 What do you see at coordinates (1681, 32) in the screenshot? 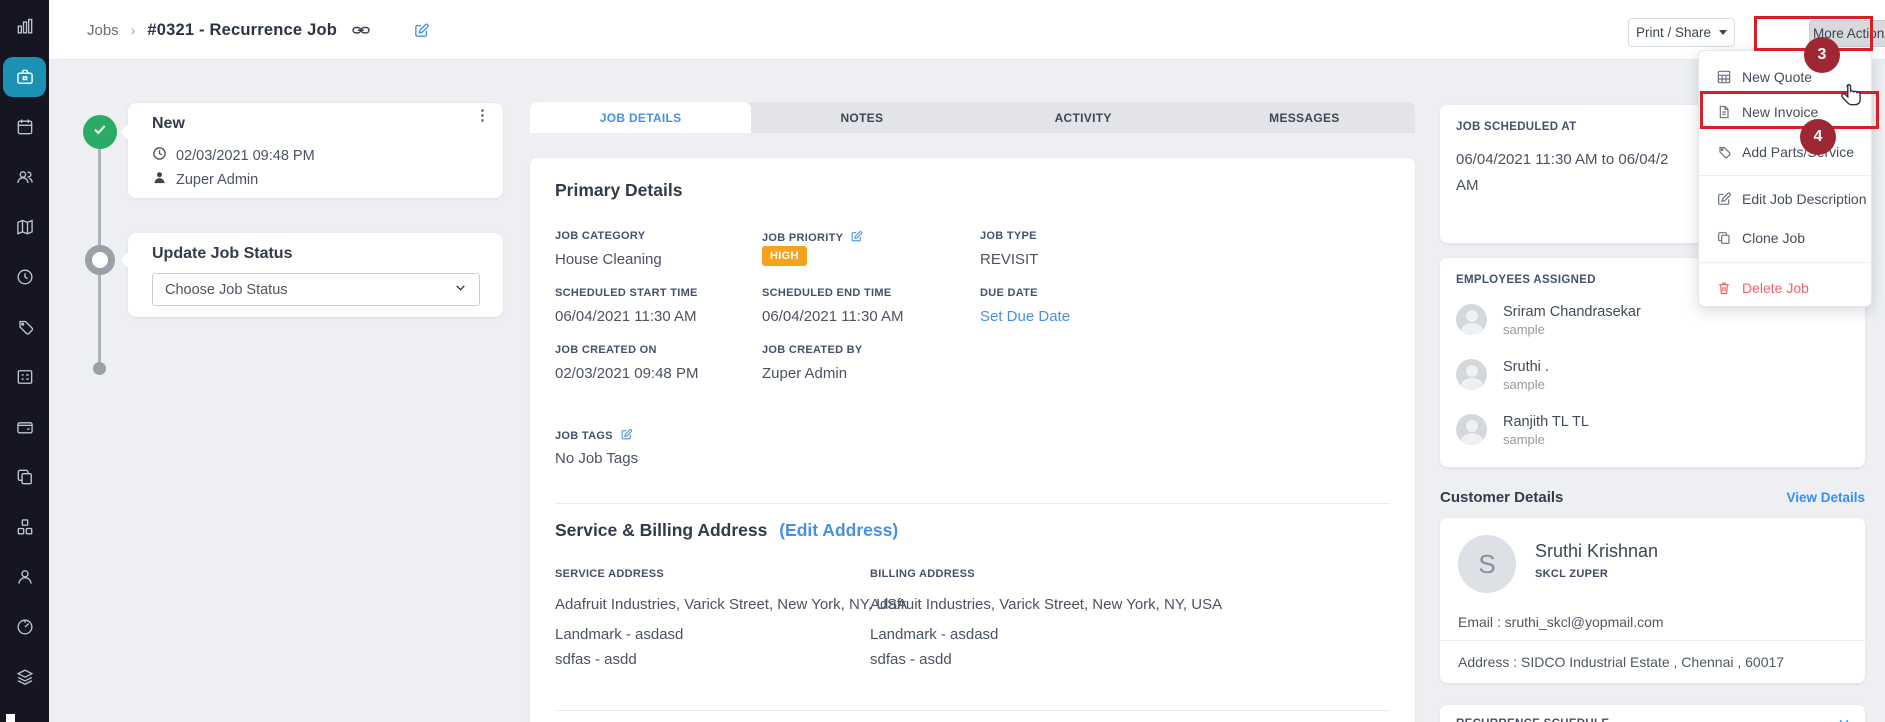
I see `print-share-button: Print / Share` at bounding box center [1681, 32].